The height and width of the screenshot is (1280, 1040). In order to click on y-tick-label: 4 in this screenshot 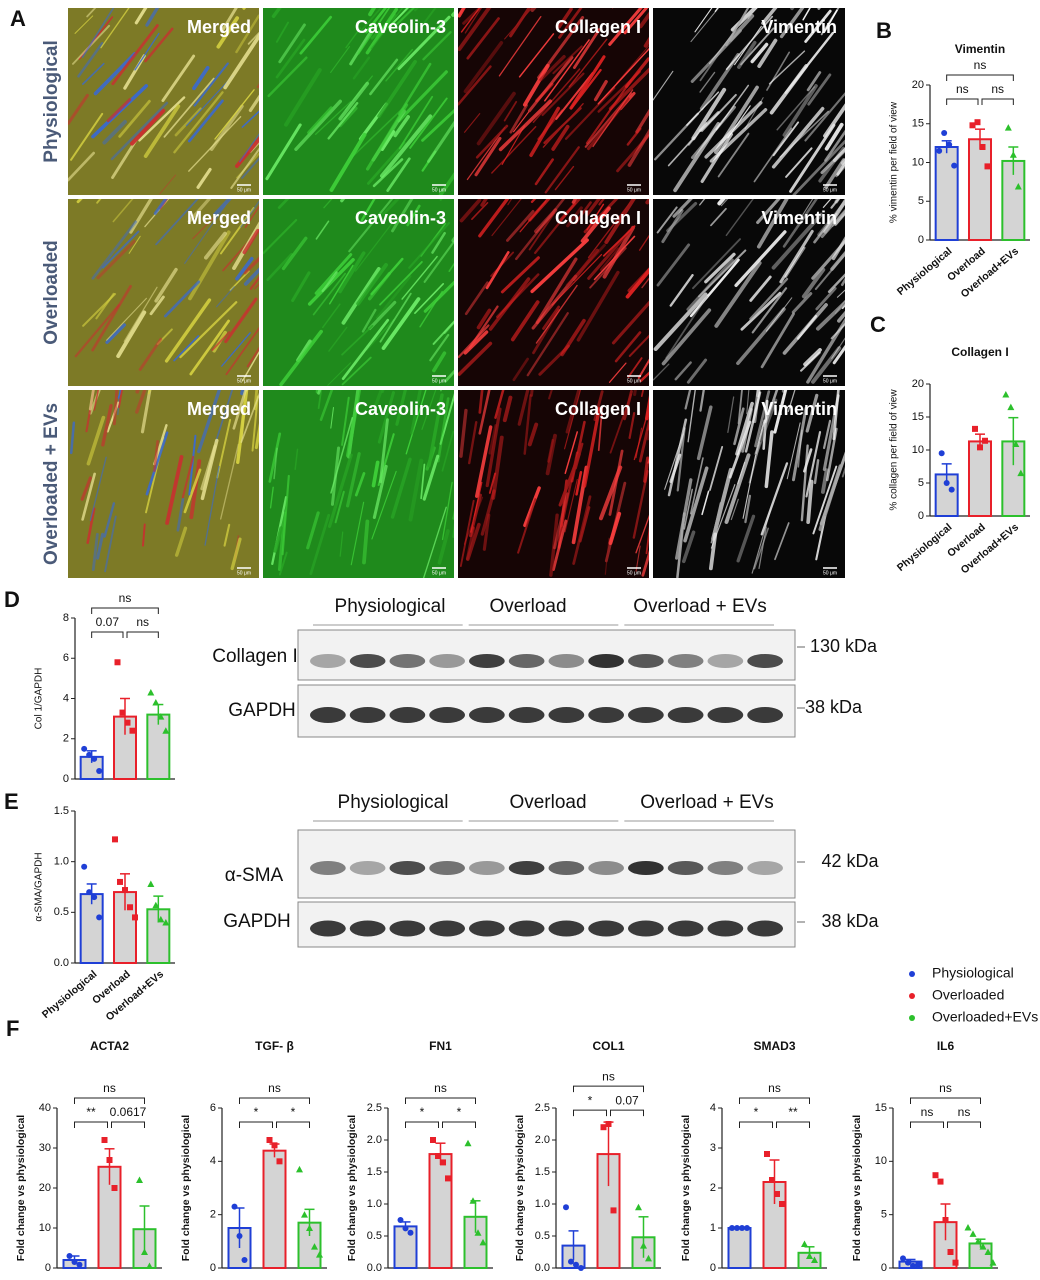, I will do `click(66, 698)`.